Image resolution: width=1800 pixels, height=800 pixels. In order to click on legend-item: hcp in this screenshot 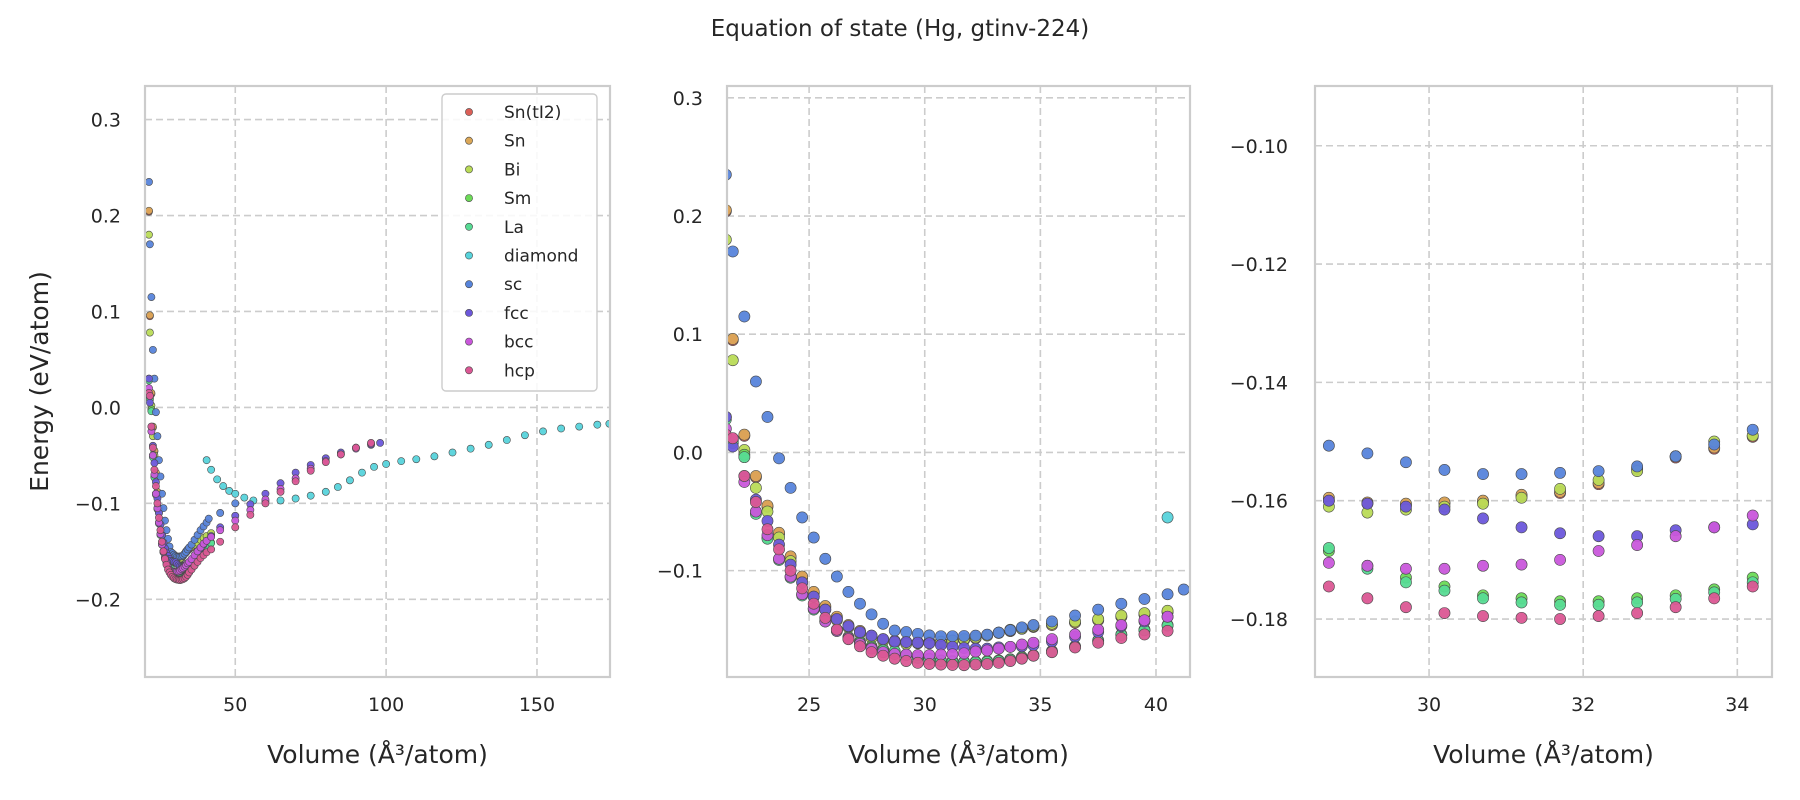, I will do `click(500, 371)`.